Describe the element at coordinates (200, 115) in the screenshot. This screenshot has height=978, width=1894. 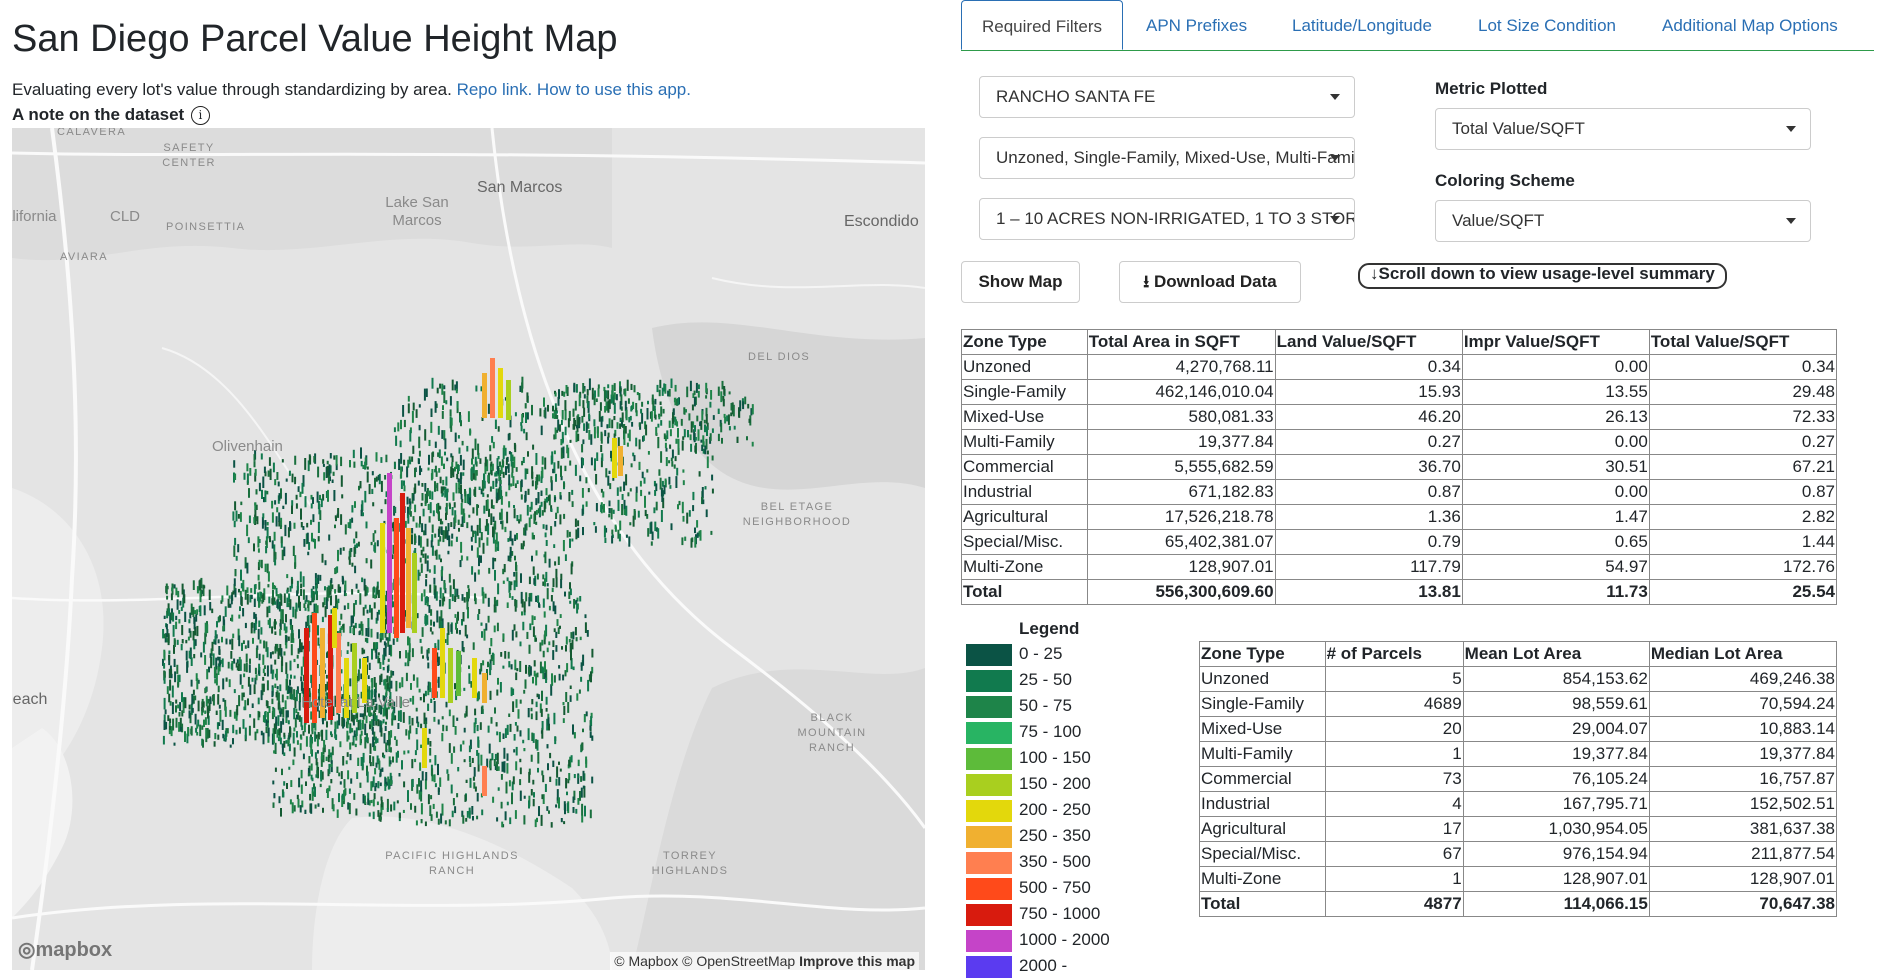
I see `info-icon: i` at that location.